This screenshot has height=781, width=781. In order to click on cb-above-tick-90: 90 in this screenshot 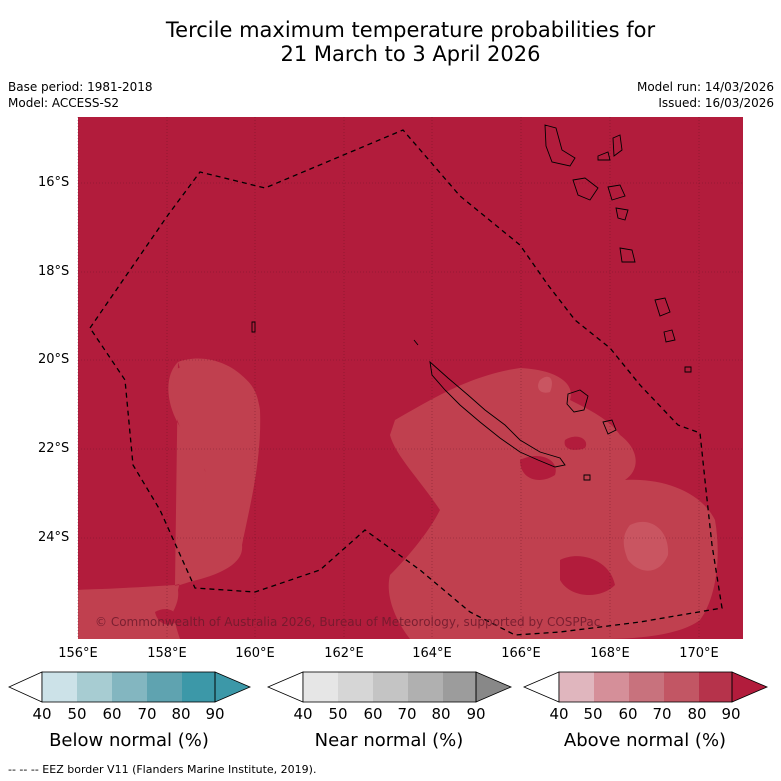, I will do `click(731, 714)`.